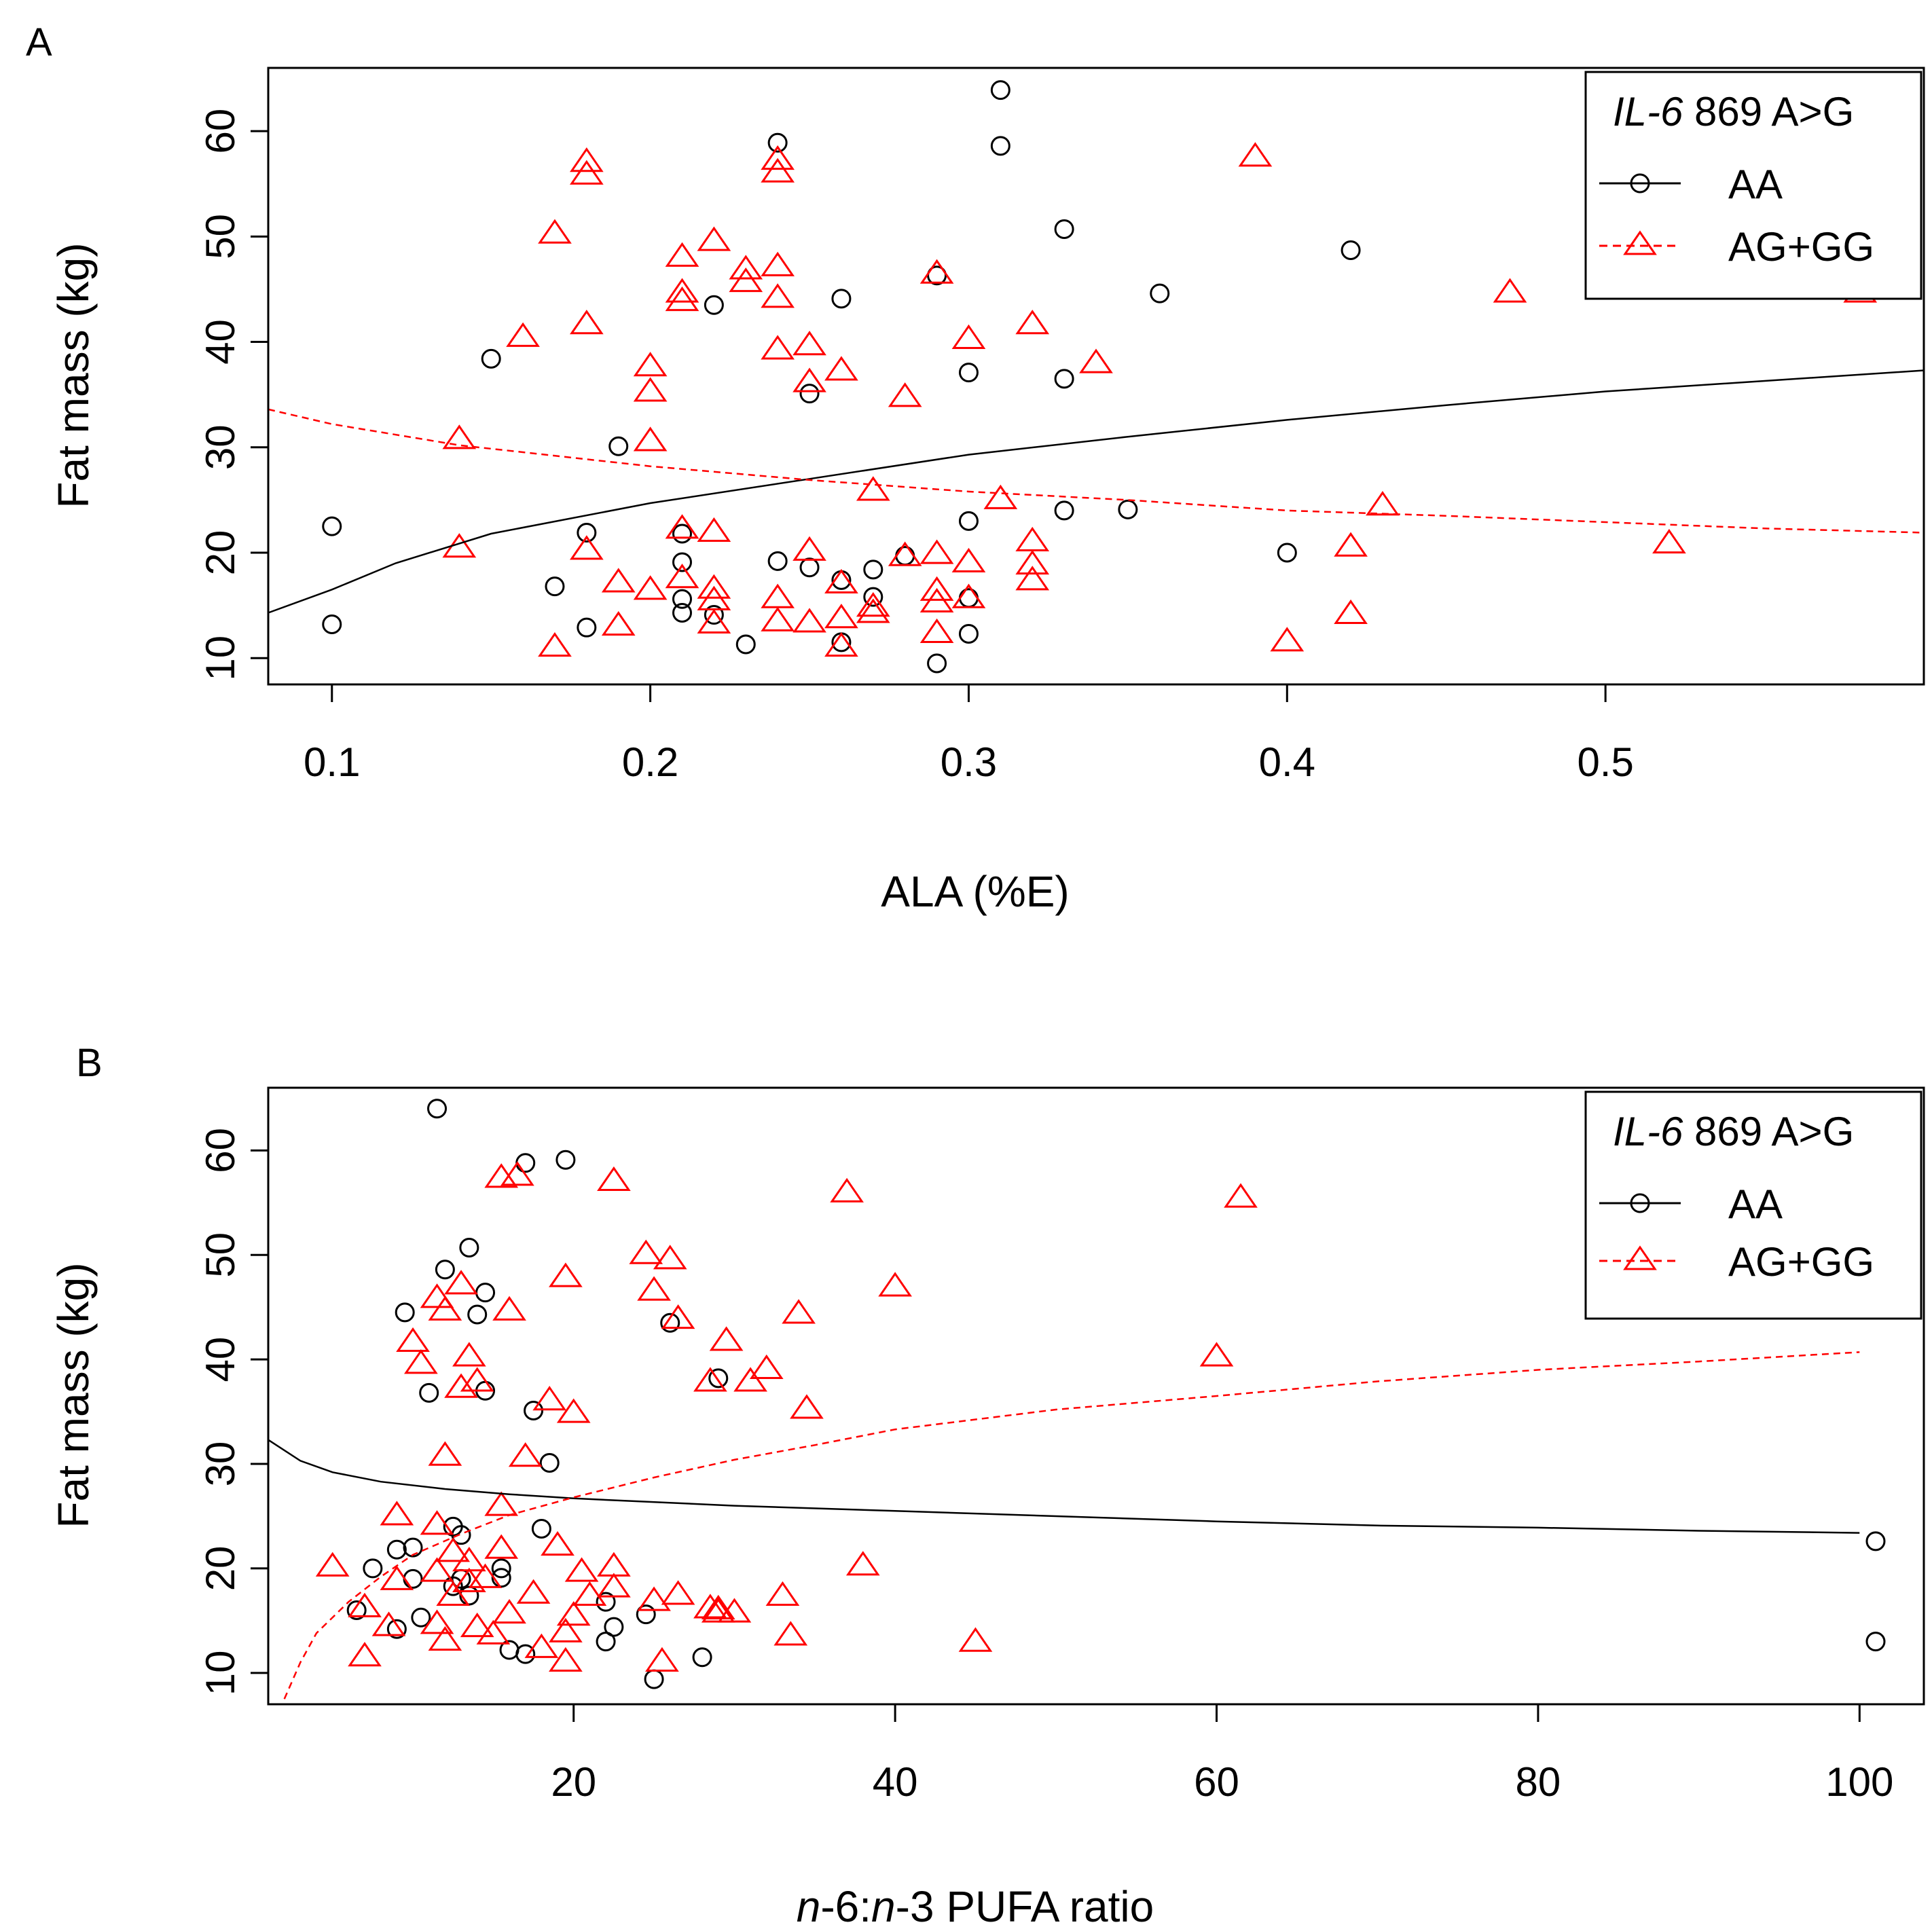  What do you see at coordinates (1064, 1486) in the screenshot?
I see `aa-fit-line` at bounding box center [1064, 1486].